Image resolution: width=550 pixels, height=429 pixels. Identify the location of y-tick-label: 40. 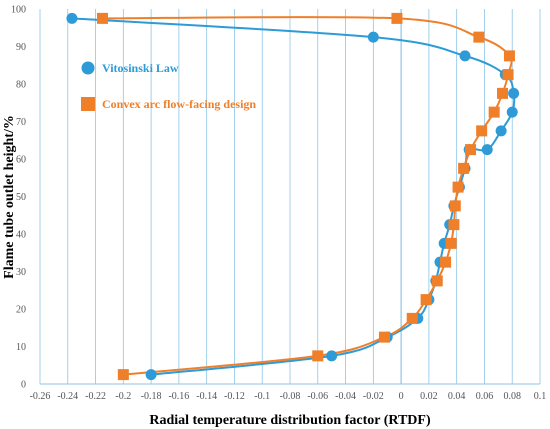
(21, 235).